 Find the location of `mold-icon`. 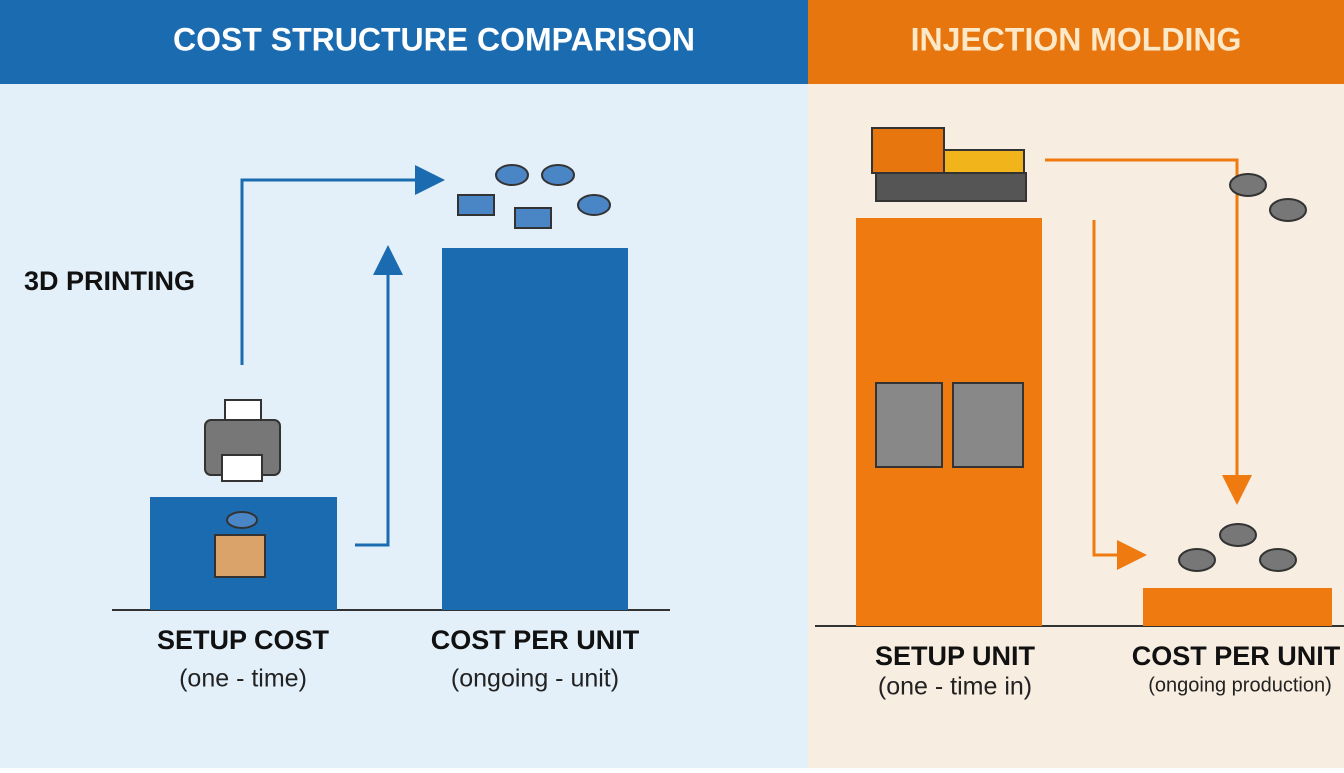

mold-icon is located at coordinates (949, 425).